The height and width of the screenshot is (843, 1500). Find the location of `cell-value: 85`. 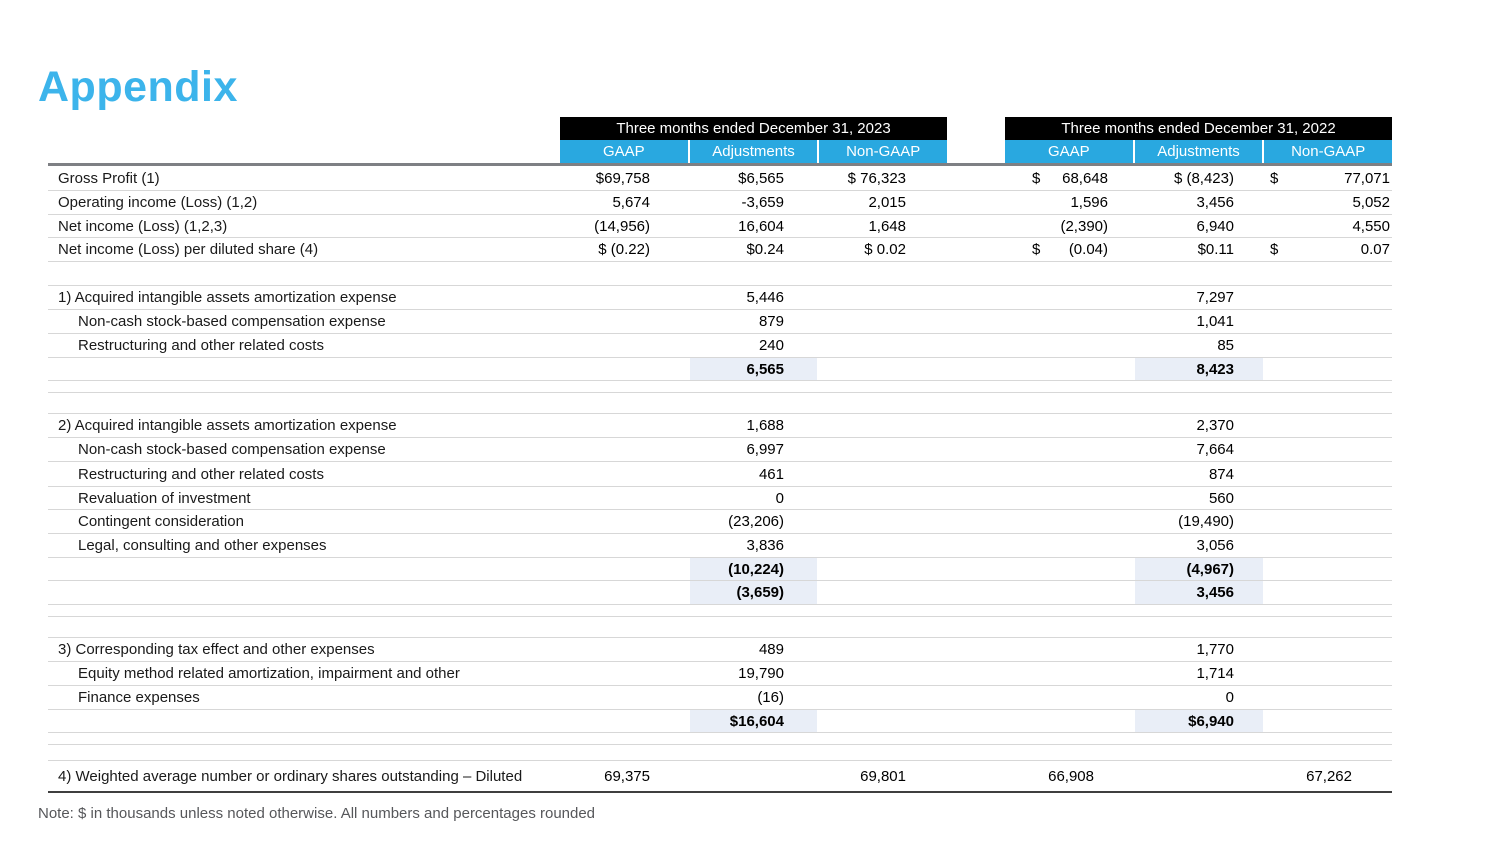

cell-value: 85 is located at coordinates (1225, 345).